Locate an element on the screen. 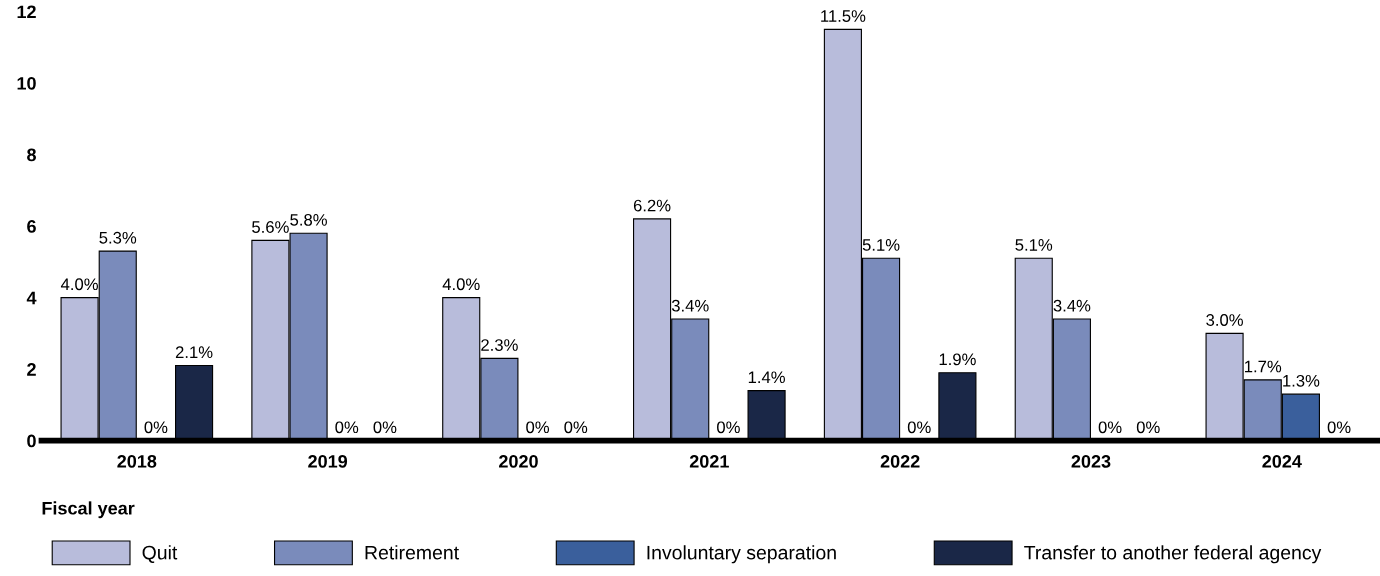 The width and height of the screenshot is (1380, 576). y-tick-label: 2 is located at coordinates (31, 369).